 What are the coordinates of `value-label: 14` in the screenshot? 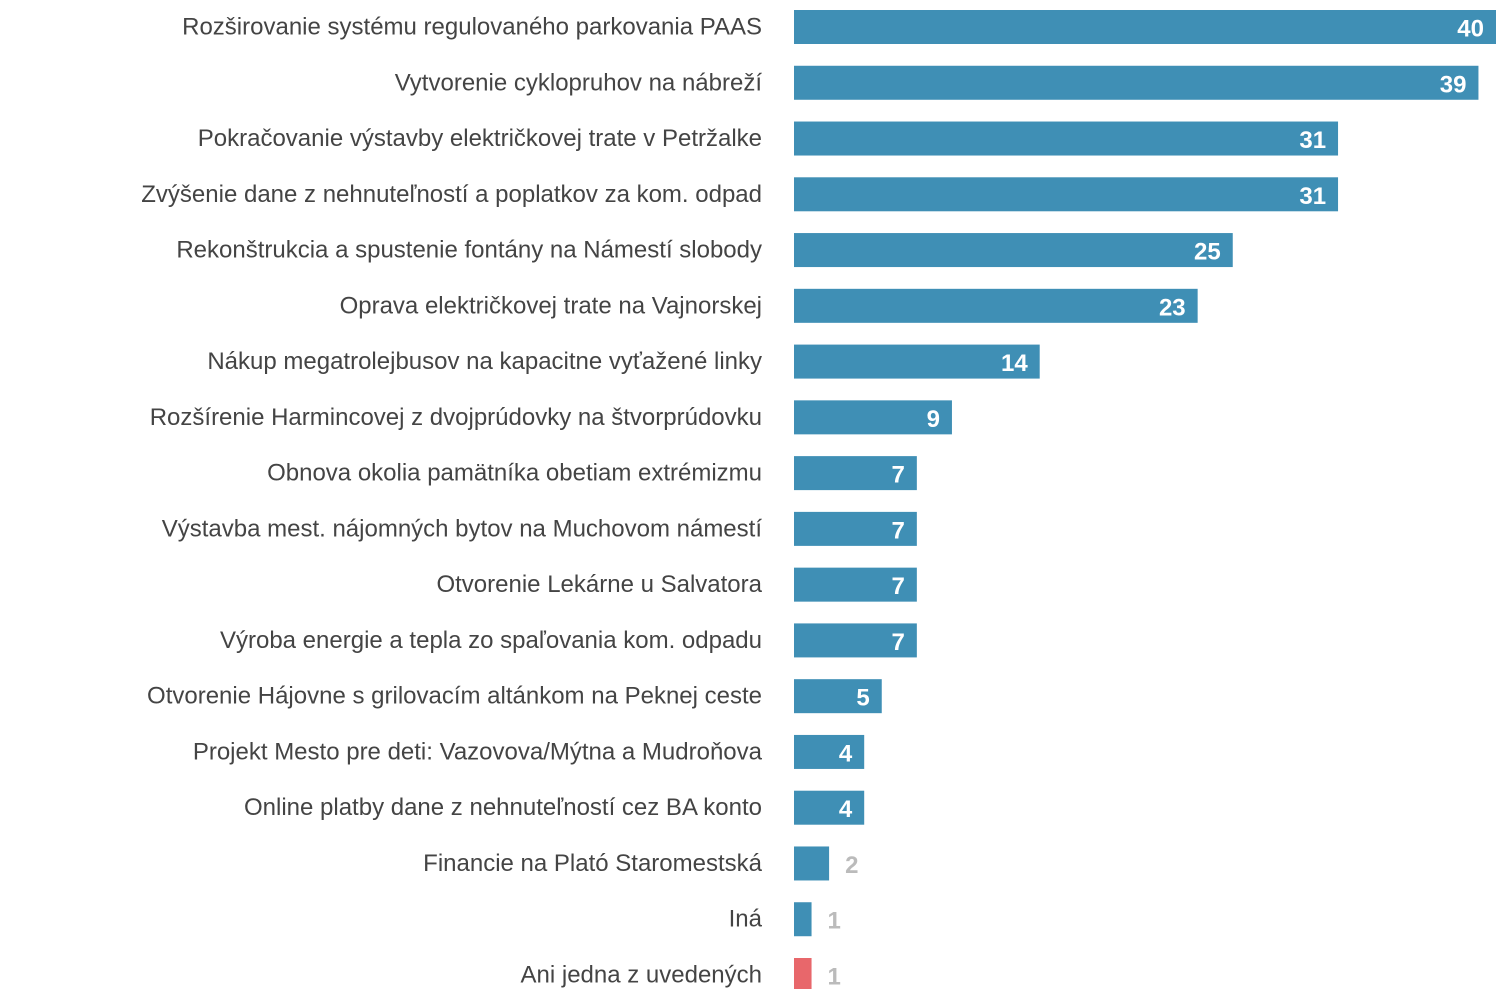 It's located at (1014, 363).